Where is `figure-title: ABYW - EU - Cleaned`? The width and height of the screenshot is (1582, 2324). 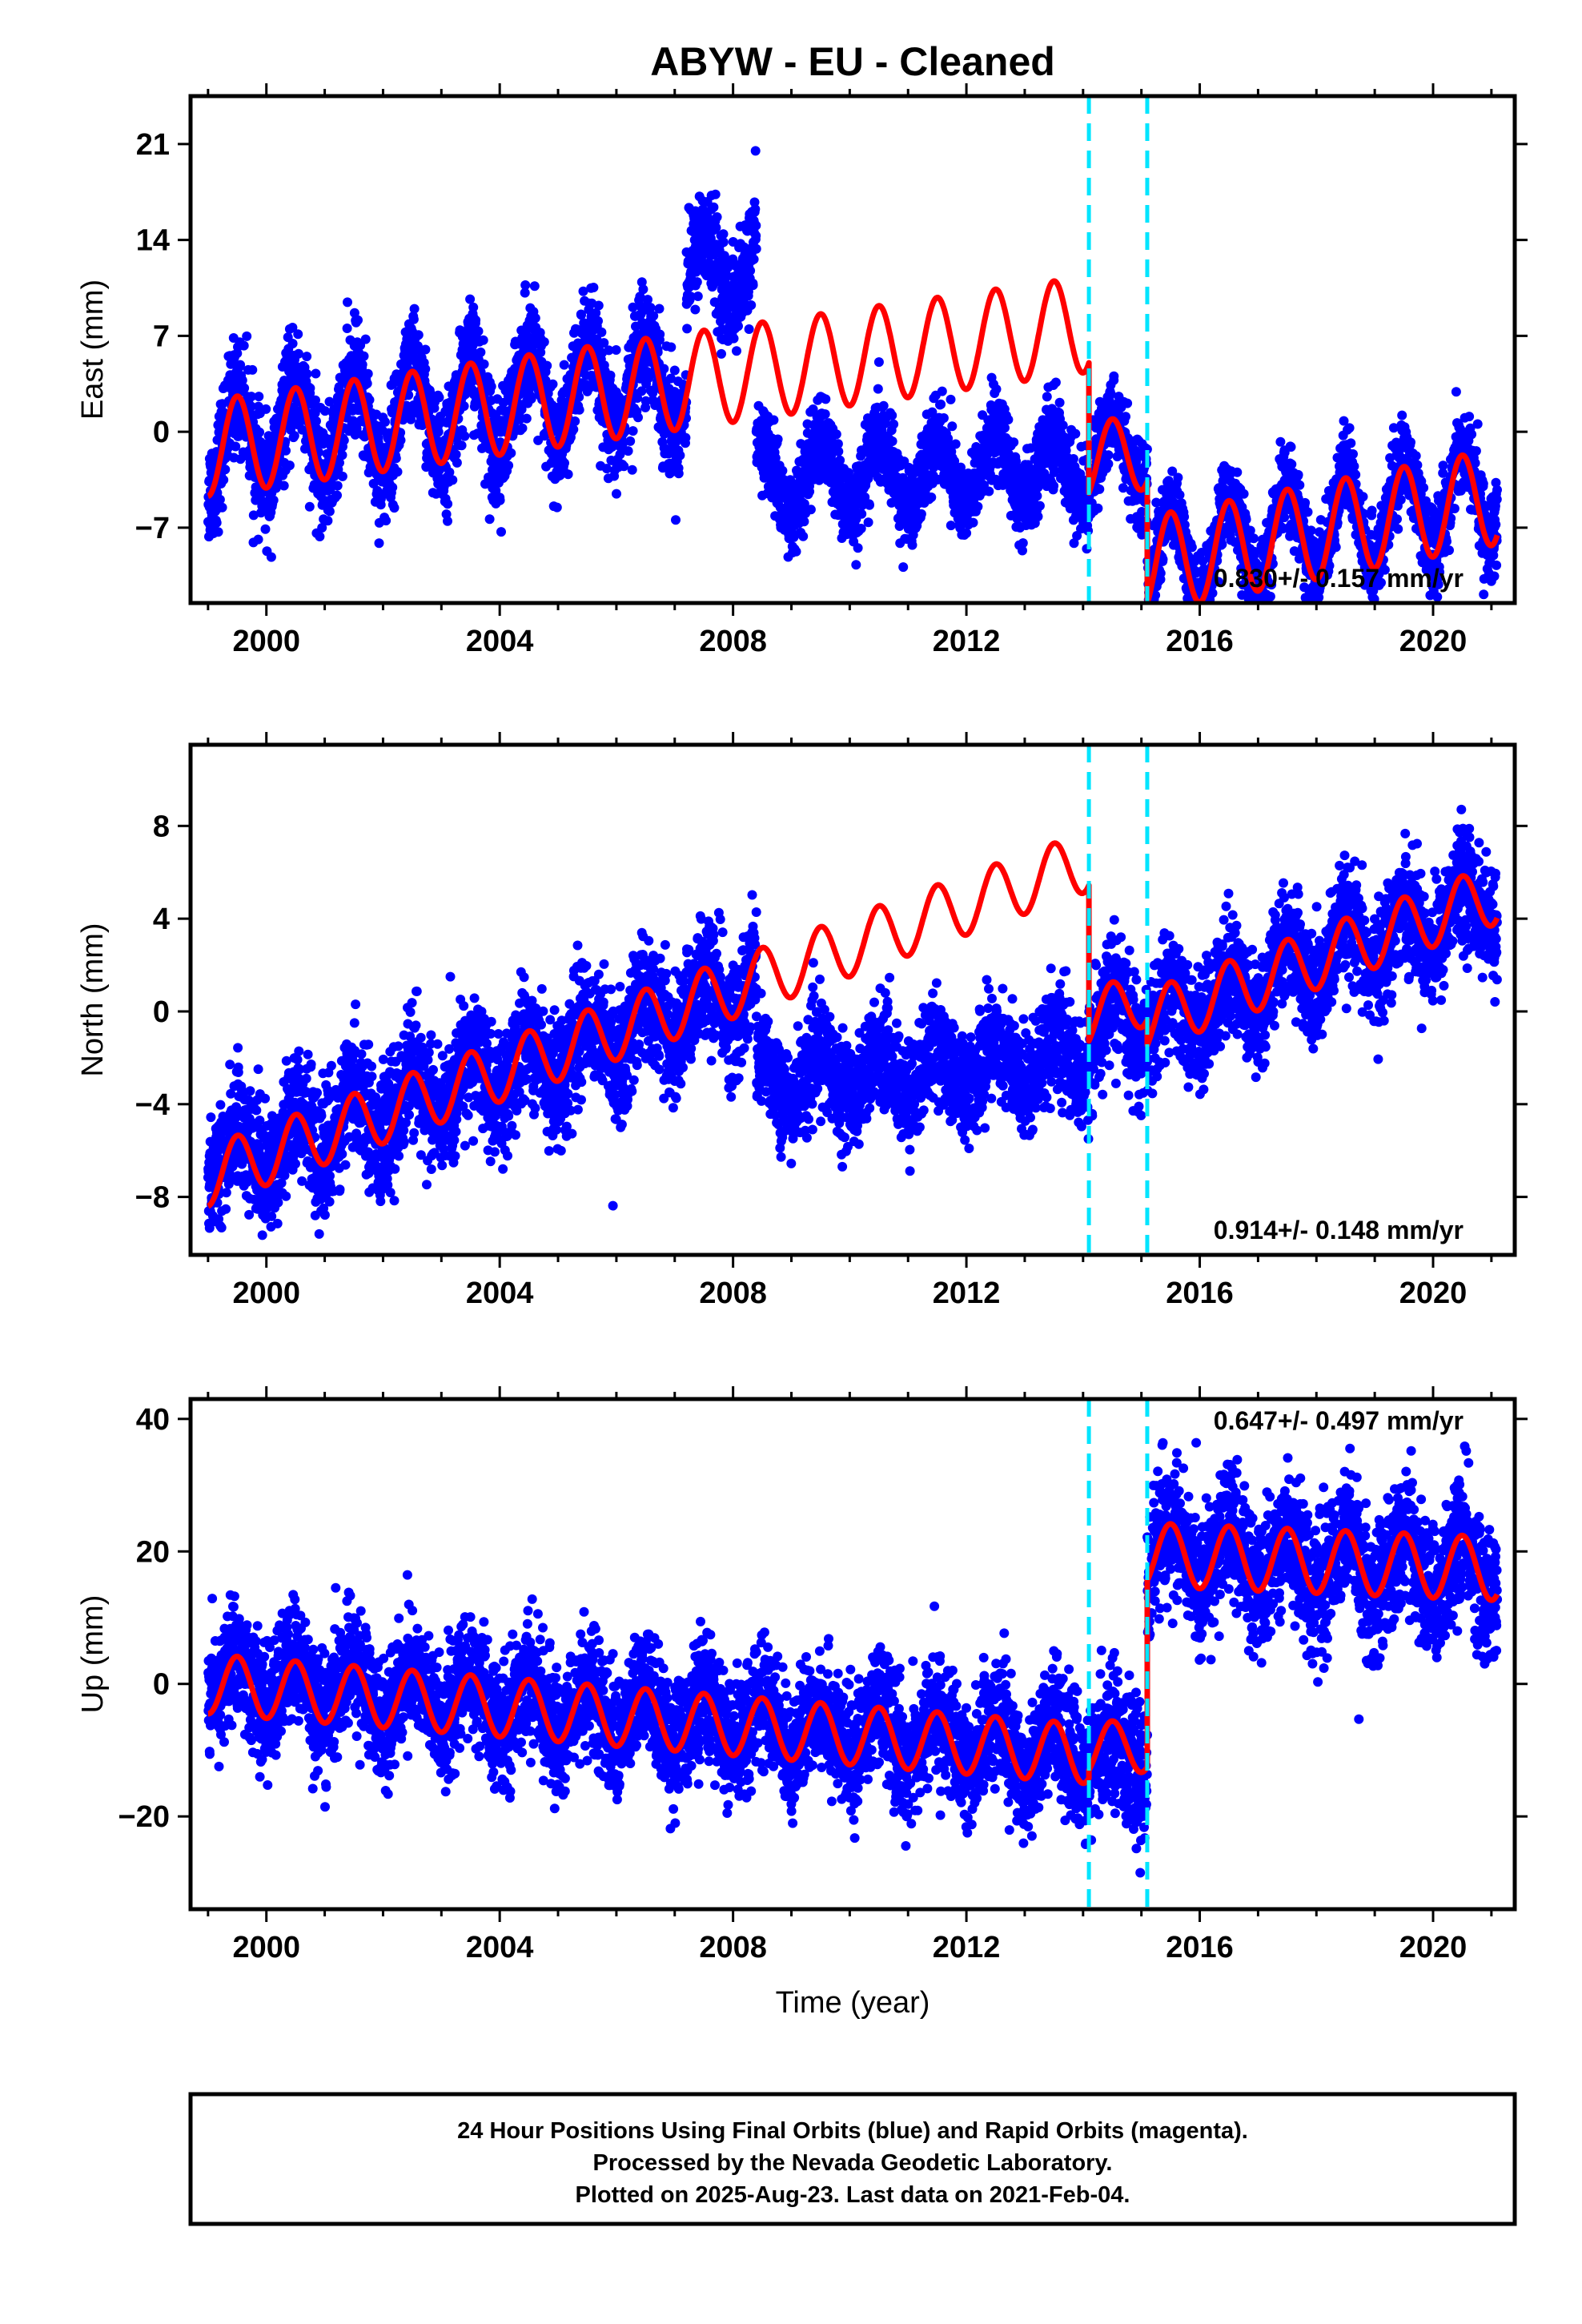 figure-title: ABYW - EU - Cleaned is located at coordinates (852, 61).